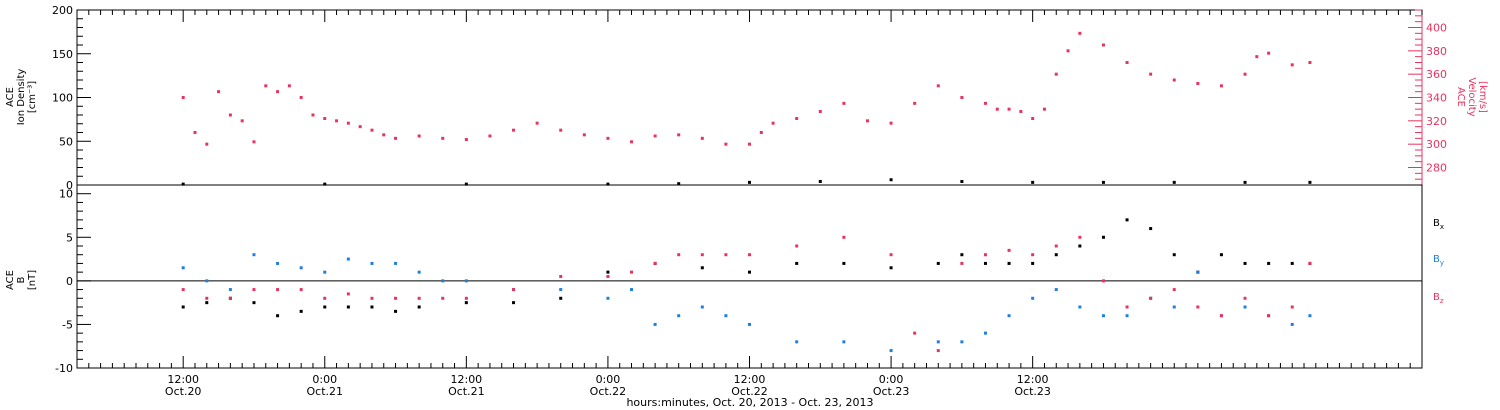 The image size is (1500, 410). Describe the element at coordinates (69, 281) in the screenshot. I see `field-axis-tick-label: 0` at that location.